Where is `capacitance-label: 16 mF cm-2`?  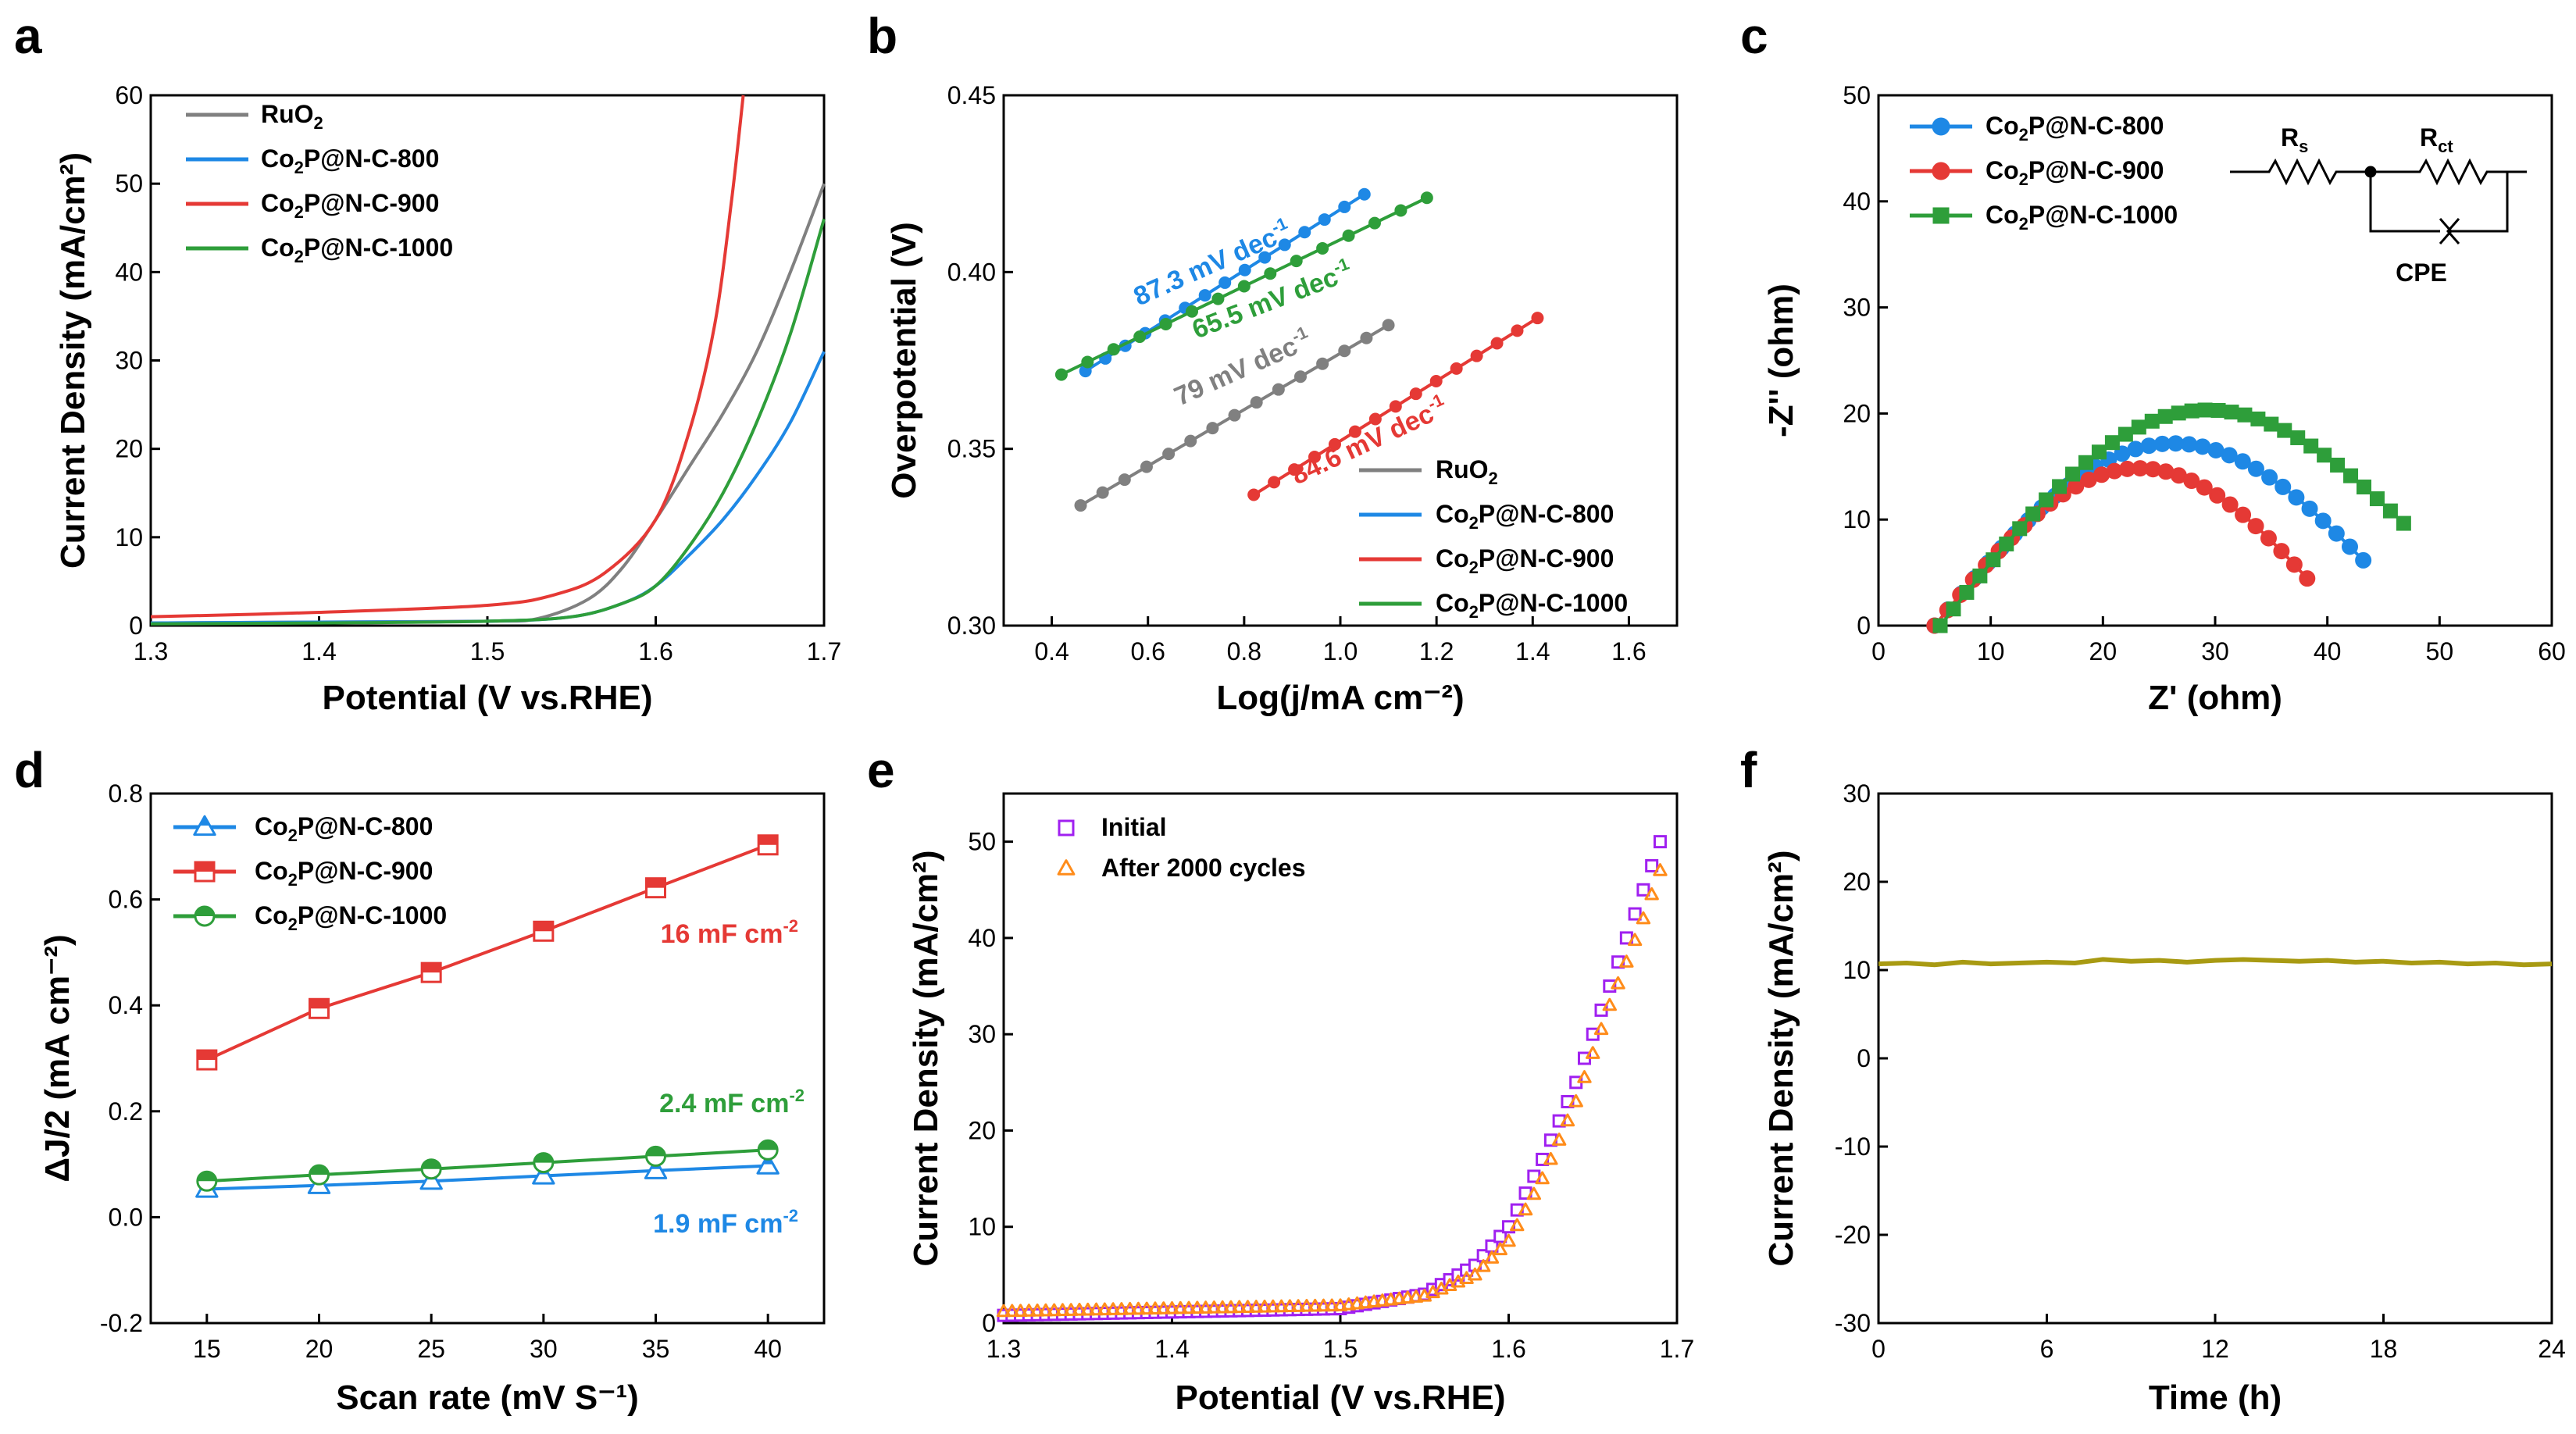
capacitance-label: 16 mF cm-2 is located at coordinates (729, 932).